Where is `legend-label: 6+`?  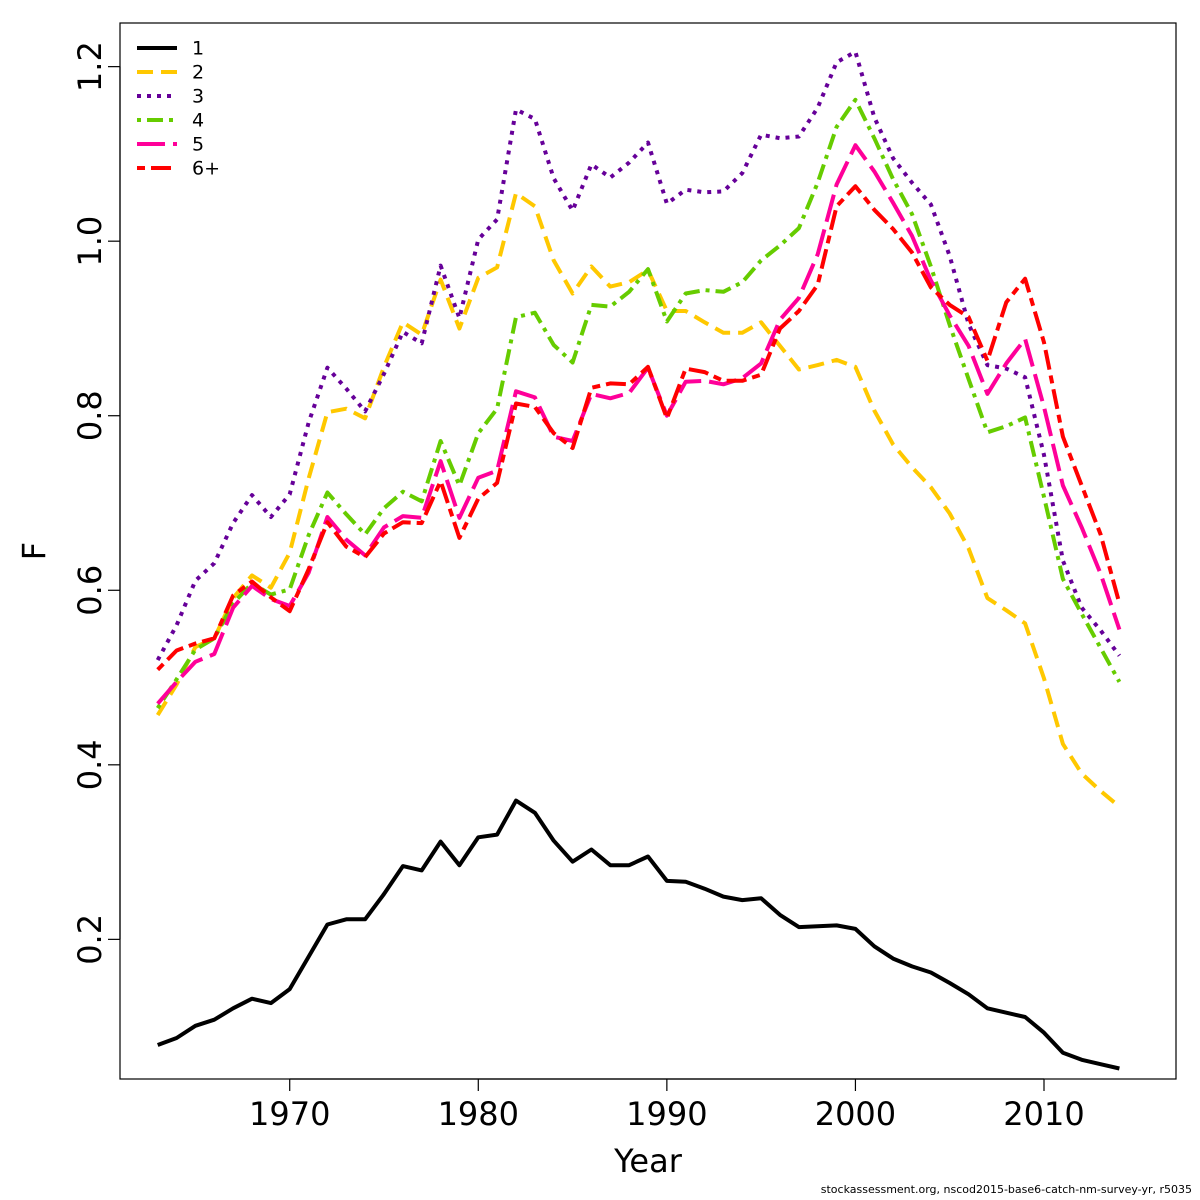 legend-label: 6+ is located at coordinates (206, 169).